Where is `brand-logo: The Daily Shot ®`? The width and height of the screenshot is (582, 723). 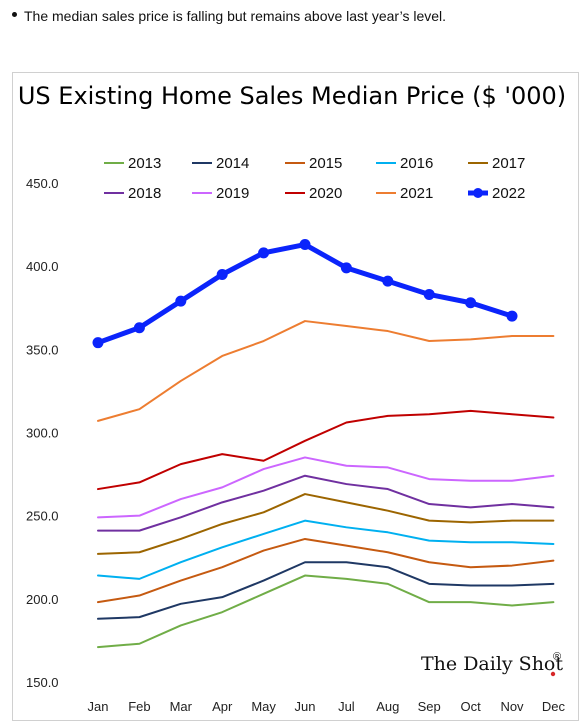
brand-logo: The Daily Shot ® is located at coordinates (492, 664).